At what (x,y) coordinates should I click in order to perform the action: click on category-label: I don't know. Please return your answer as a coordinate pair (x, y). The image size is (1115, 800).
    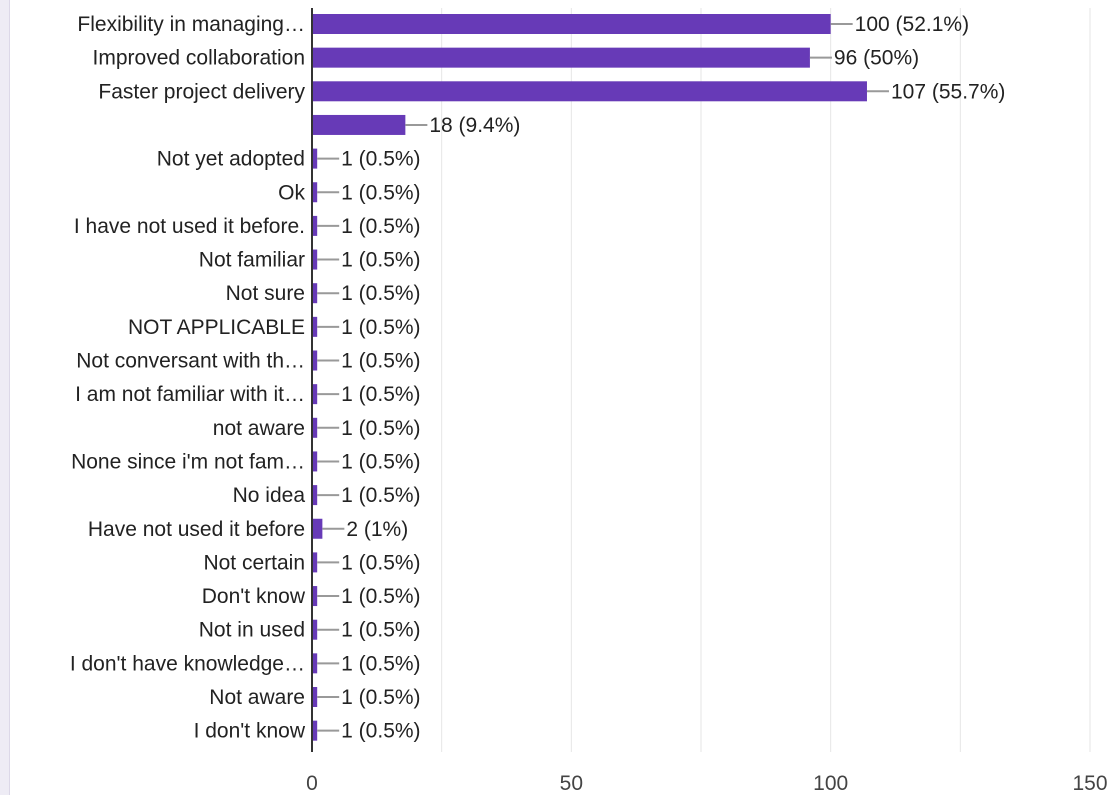
    Looking at the image, I should click on (250, 731).